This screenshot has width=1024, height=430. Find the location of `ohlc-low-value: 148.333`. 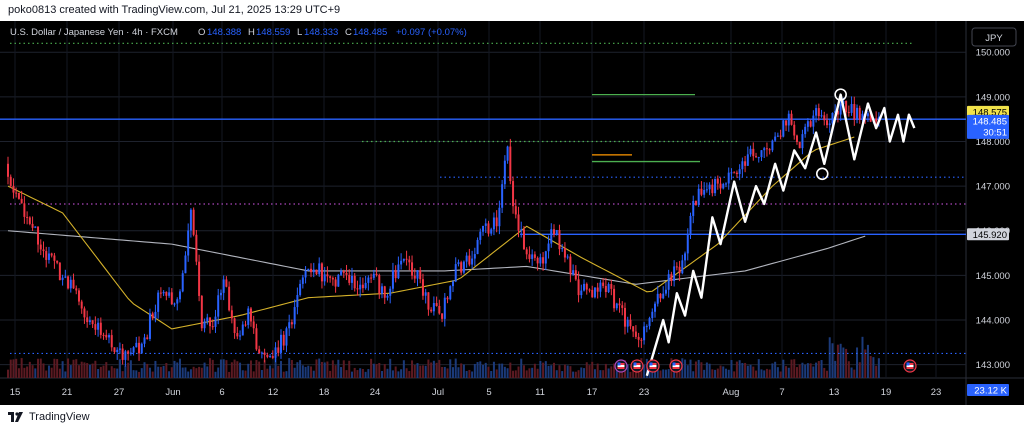

ohlc-low-value: 148.333 is located at coordinates (321, 32).